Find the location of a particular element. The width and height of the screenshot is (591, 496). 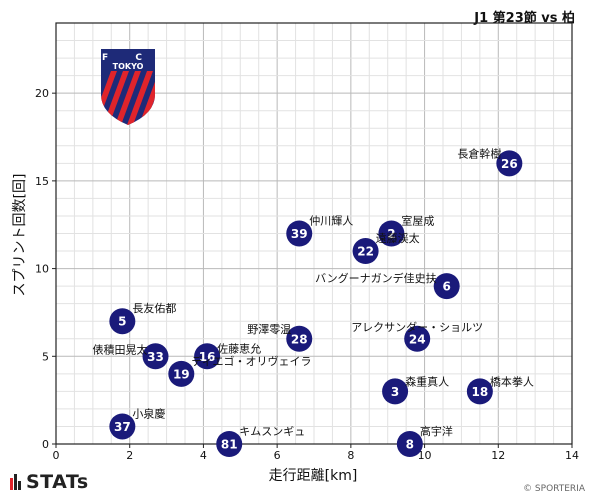

player-name-label: 仲川輝人 is located at coordinates (331, 221).